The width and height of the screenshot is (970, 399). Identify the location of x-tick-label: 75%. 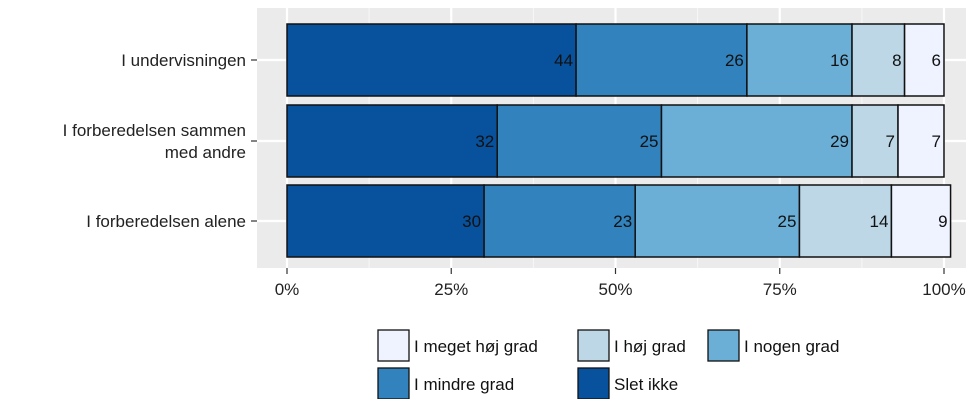
(780, 289).